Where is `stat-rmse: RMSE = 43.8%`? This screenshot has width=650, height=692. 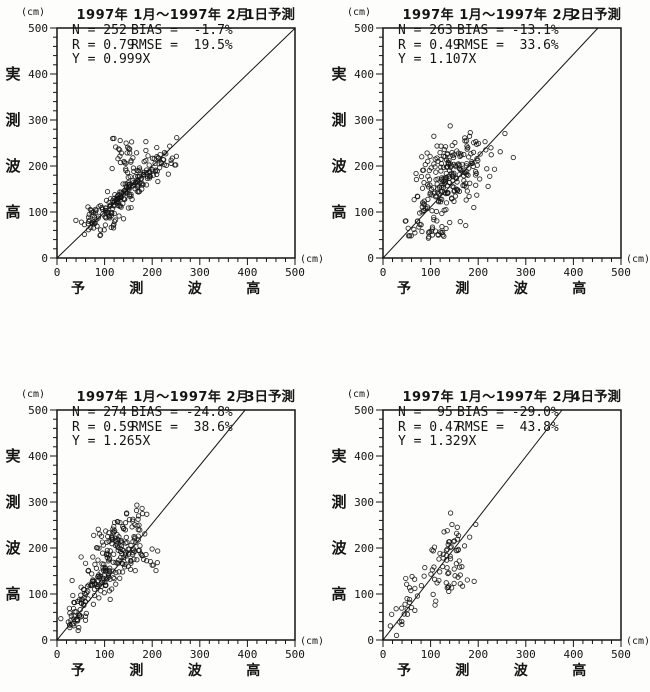 stat-rmse: RMSE = 43.8% is located at coordinates (508, 427).